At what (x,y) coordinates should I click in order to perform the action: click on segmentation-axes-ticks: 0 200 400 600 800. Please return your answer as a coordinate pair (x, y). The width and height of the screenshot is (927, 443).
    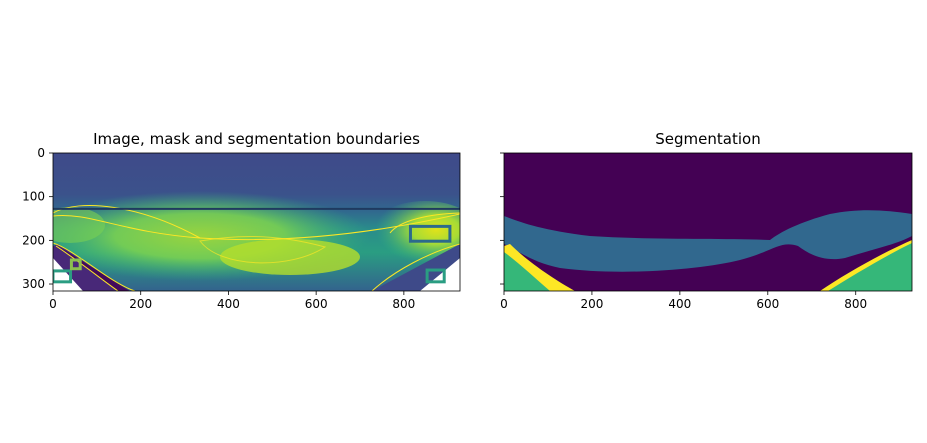
    Looking at the image, I should click on (683, 231).